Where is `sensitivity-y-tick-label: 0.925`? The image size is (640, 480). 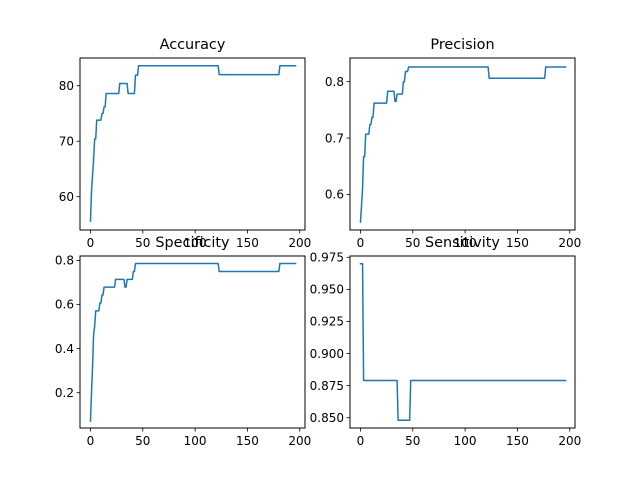 sensitivity-y-tick-label: 0.925 is located at coordinates (327, 322).